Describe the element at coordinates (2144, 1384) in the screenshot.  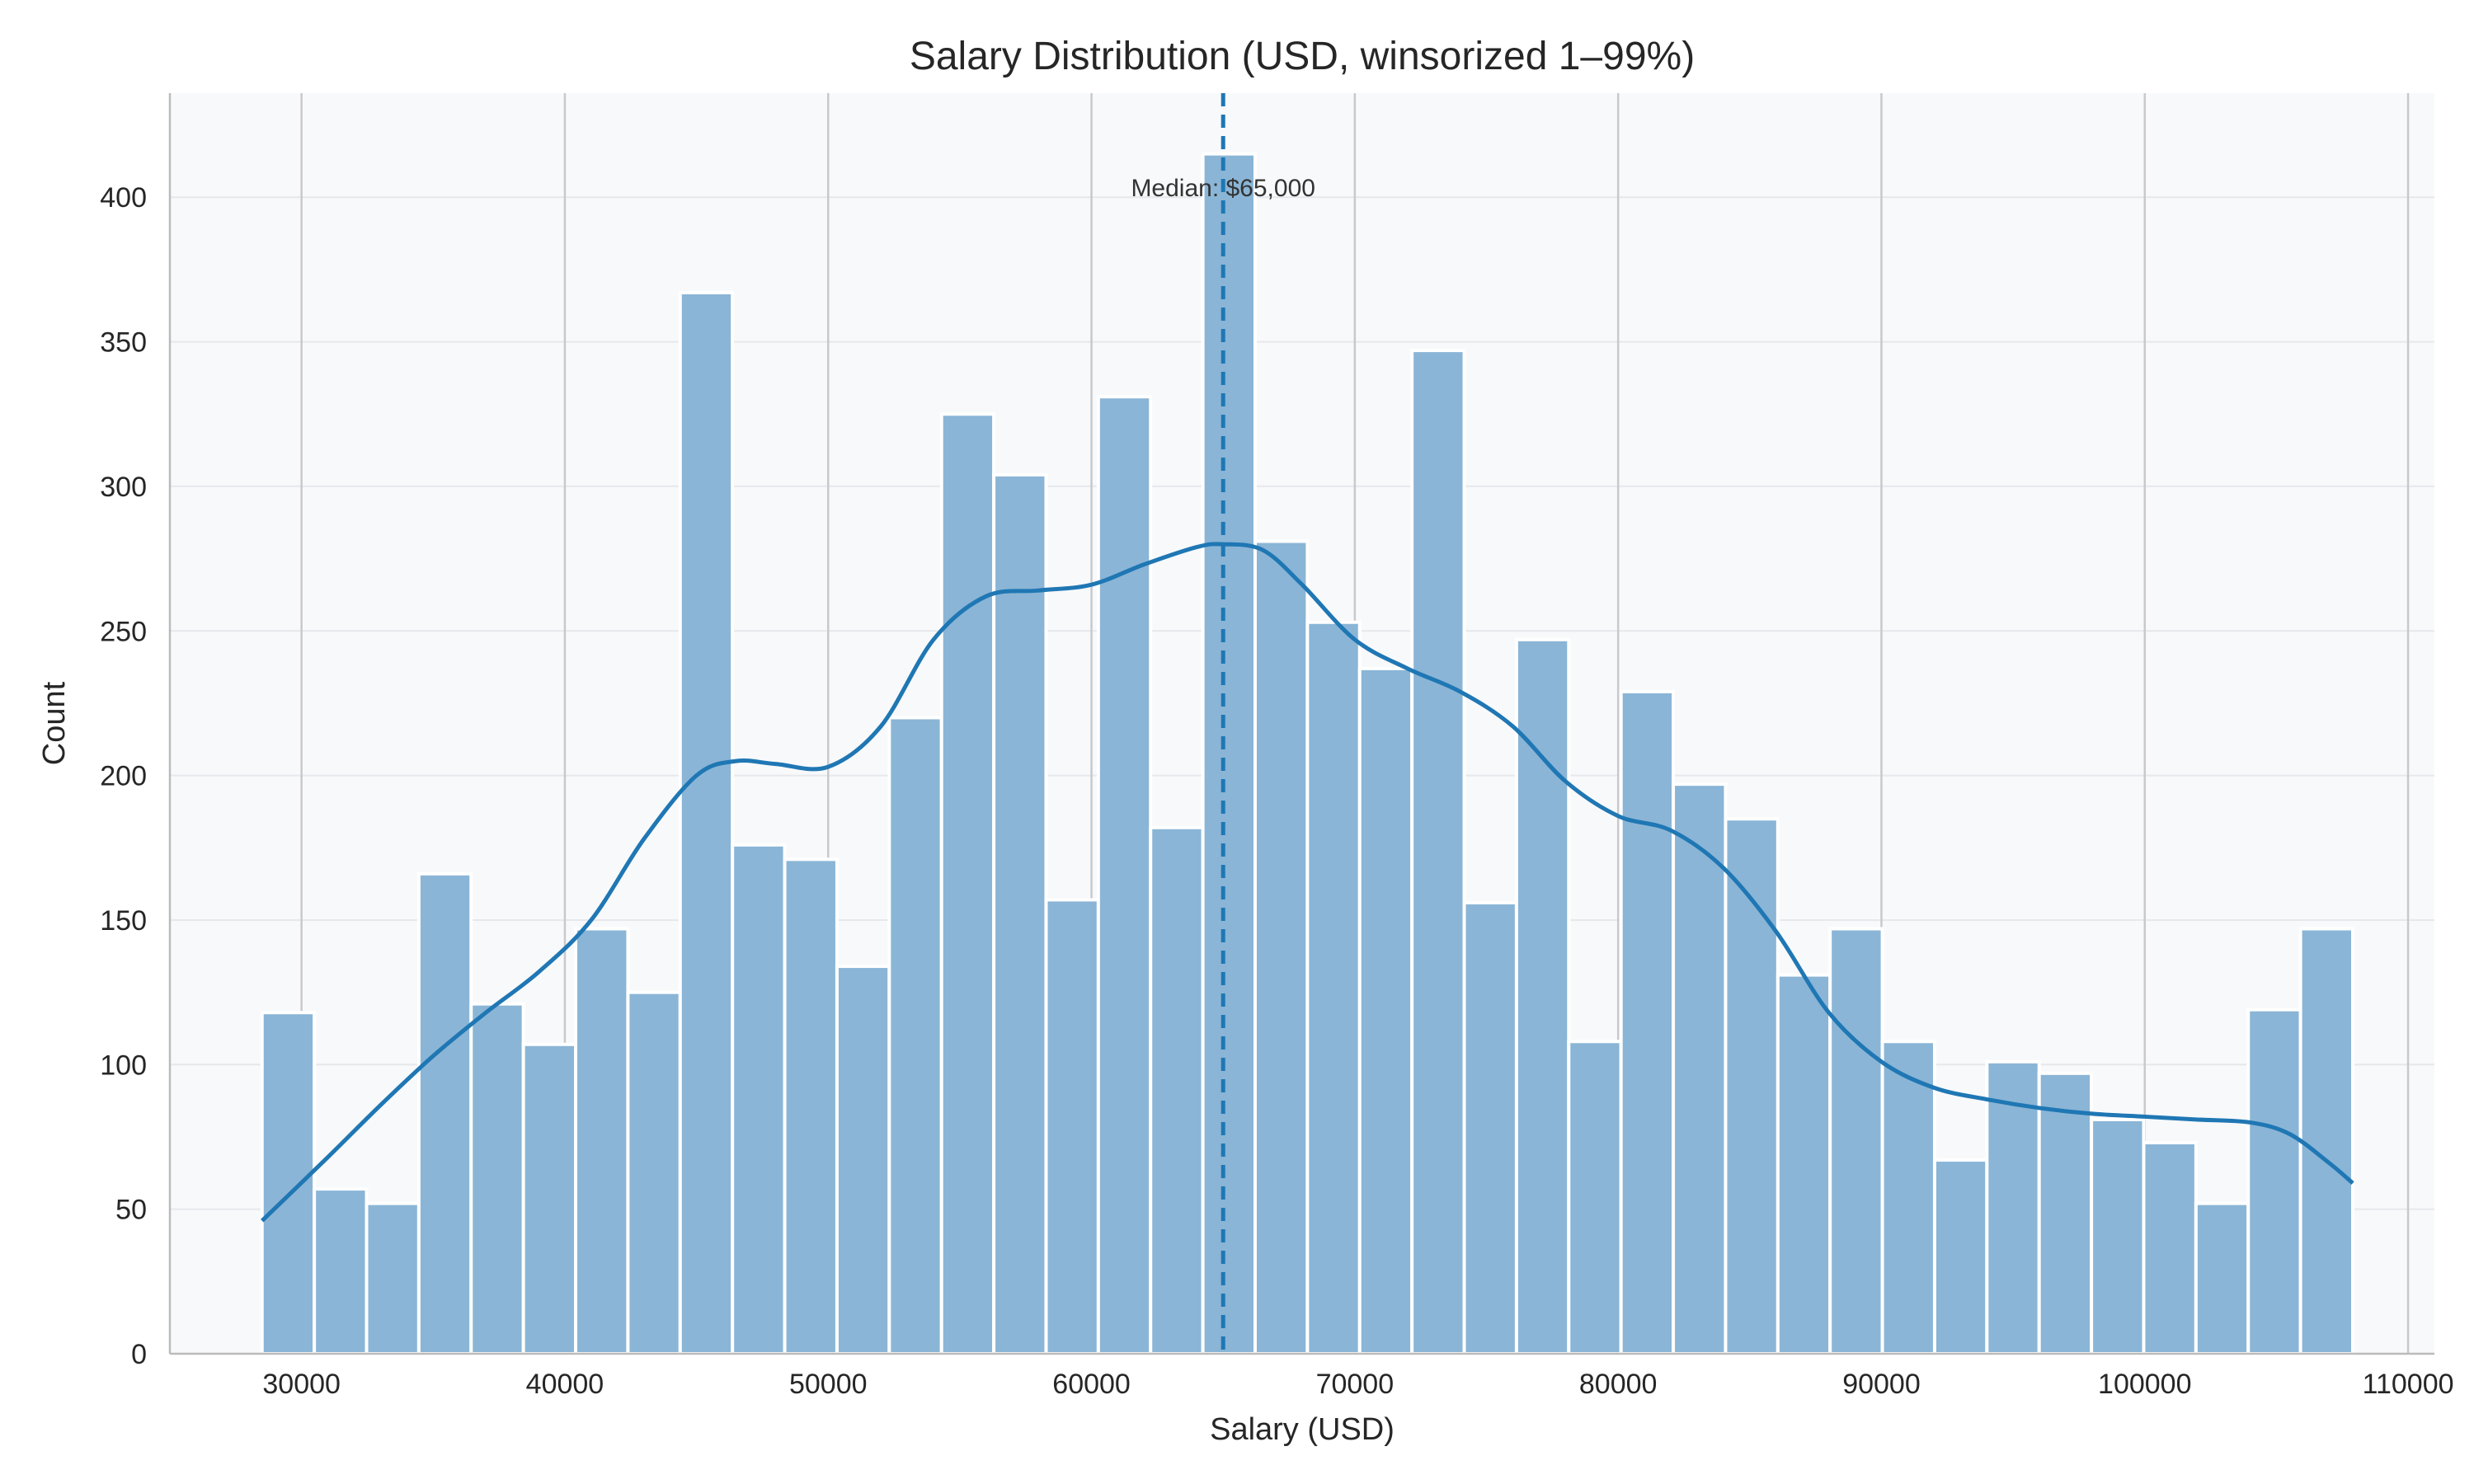
I see `x-tick-label: 100000` at that location.